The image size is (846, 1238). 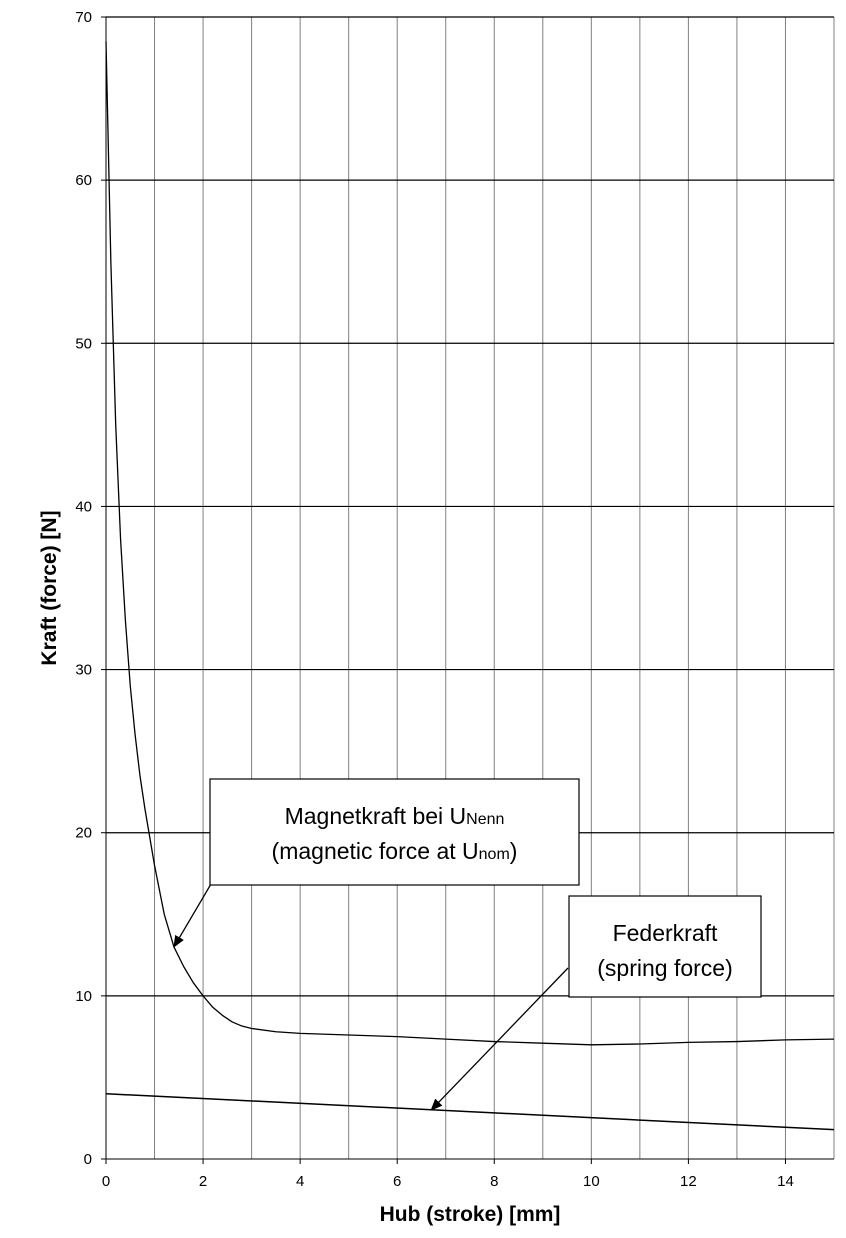 I want to click on y-tick-label: 0, so click(x=88, y=1159).